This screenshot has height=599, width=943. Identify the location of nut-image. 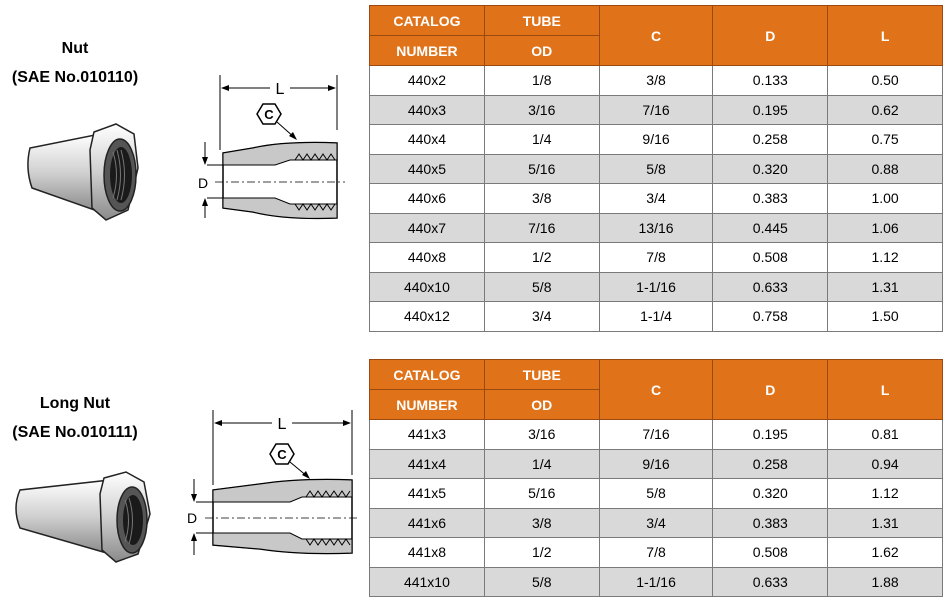
(83, 172).